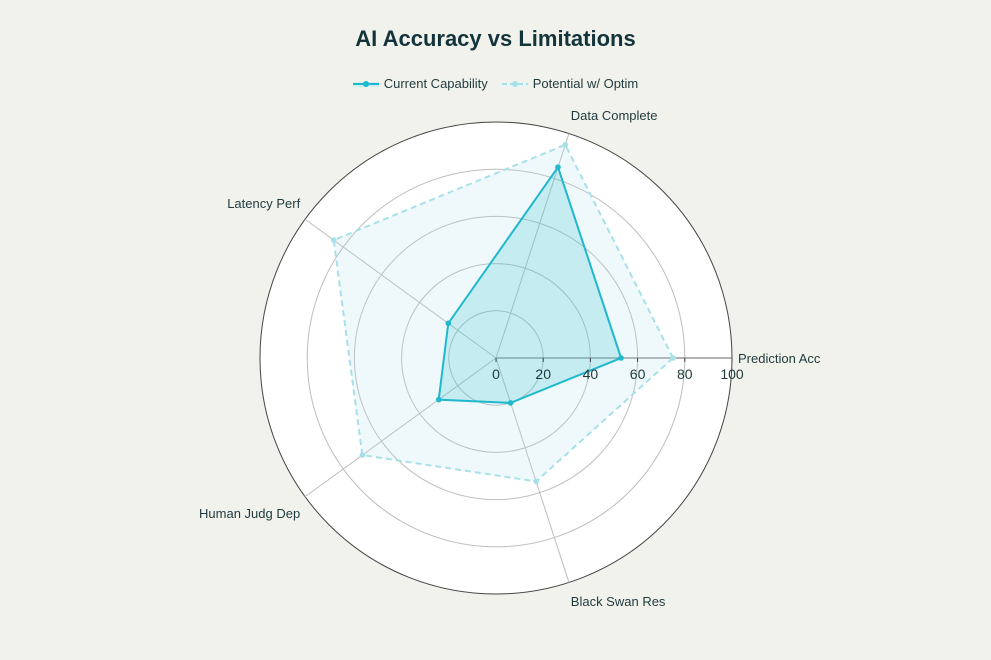 This screenshot has width=991, height=660. I want to click on legend-item-potential: Potential w/ Optim, so click(570, 83).